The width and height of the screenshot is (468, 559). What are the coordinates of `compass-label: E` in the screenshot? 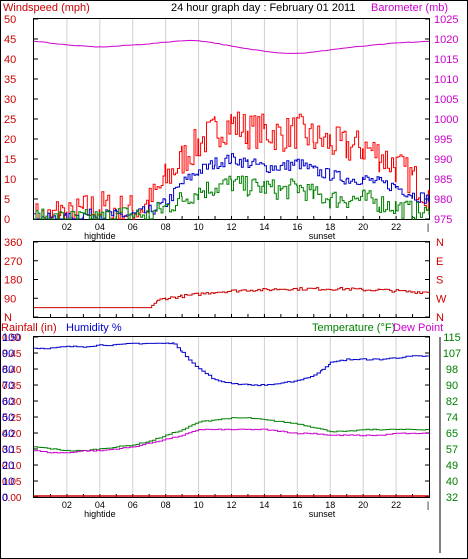 It's located at (439, 262).